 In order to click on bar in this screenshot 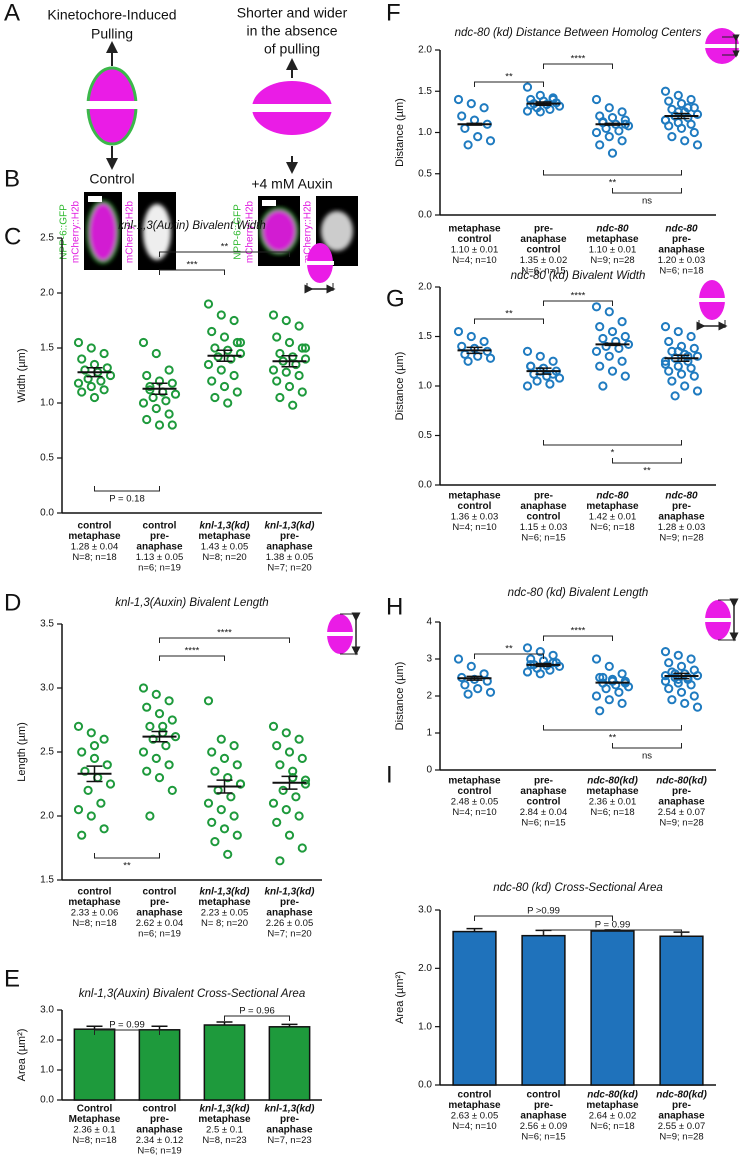, I will do `click(612, 1008)`.